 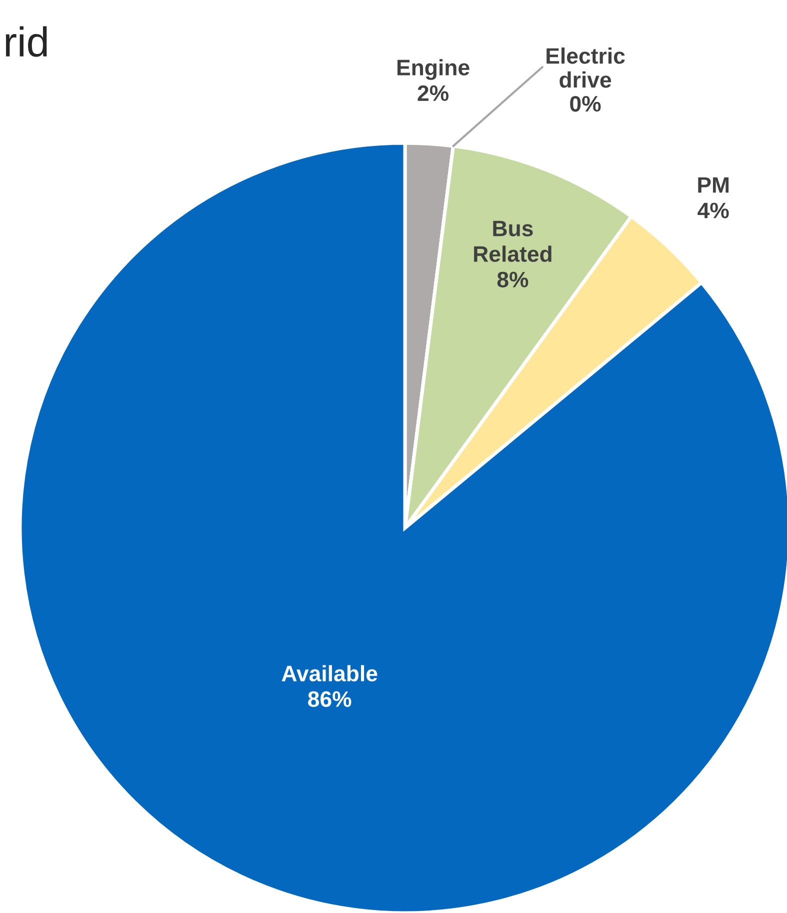 I want to click on slice-label: Bus Related, so click(x=513, y=241).